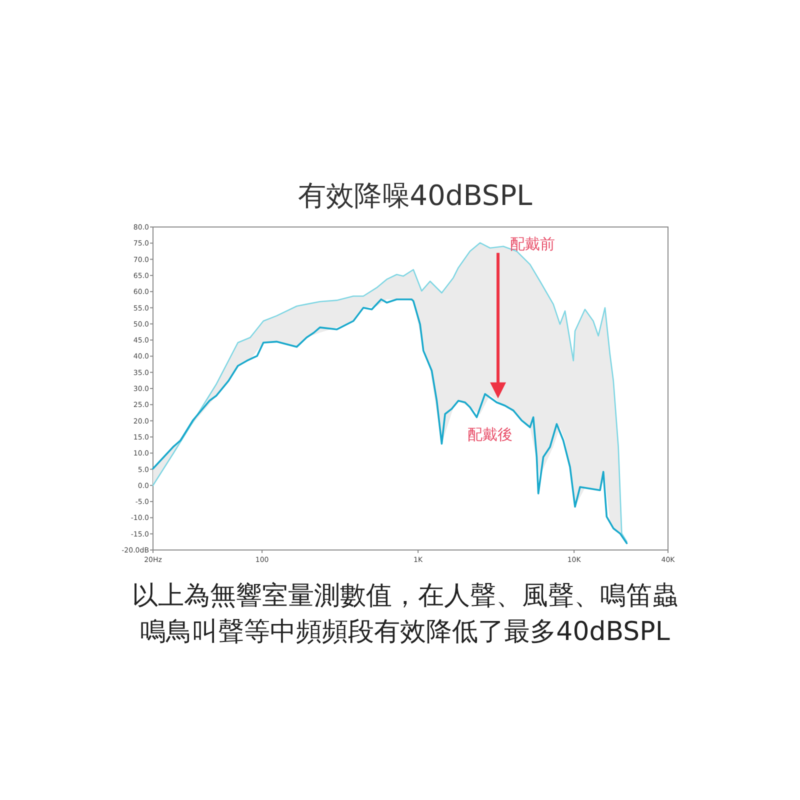 This screenshot has height=800, width=800. Describe the element at coordinates (533, 243) in the screenshot. I see `series-label: 配戴前` at that location.